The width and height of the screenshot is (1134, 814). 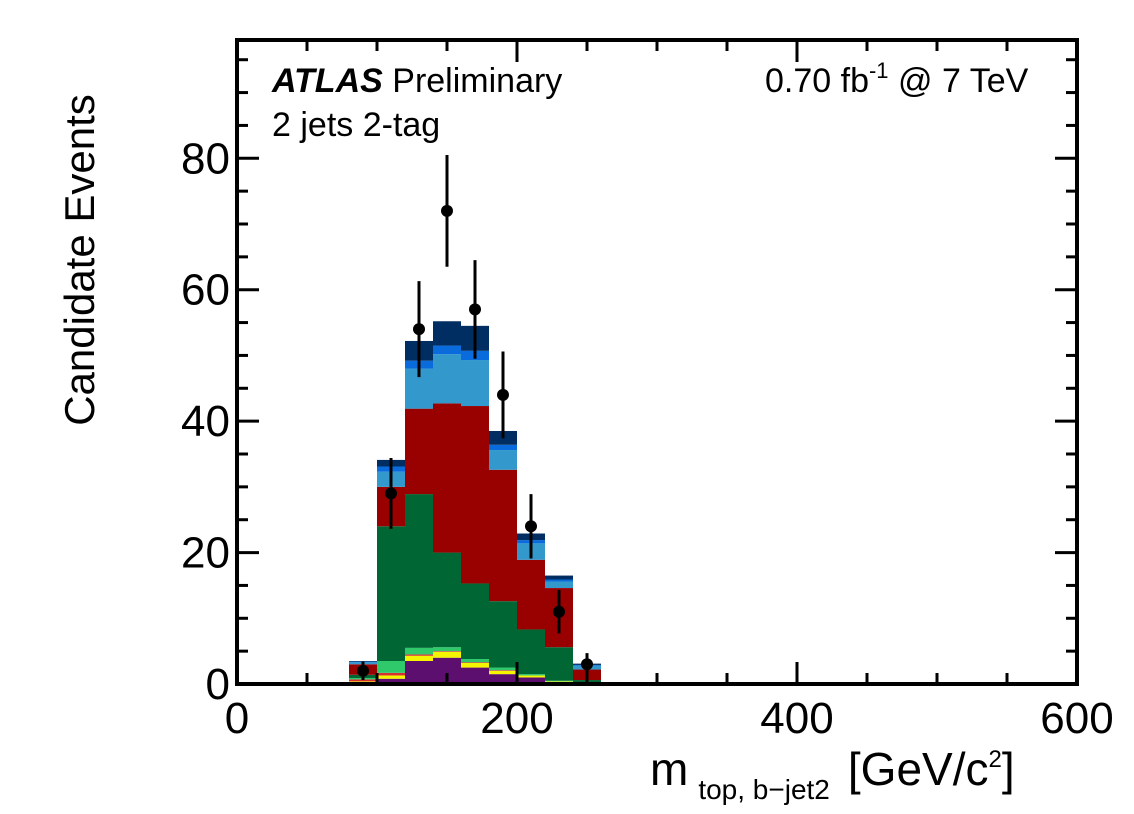 I want to click on y-tick-label-20: 20, so click(x=205, y=553).